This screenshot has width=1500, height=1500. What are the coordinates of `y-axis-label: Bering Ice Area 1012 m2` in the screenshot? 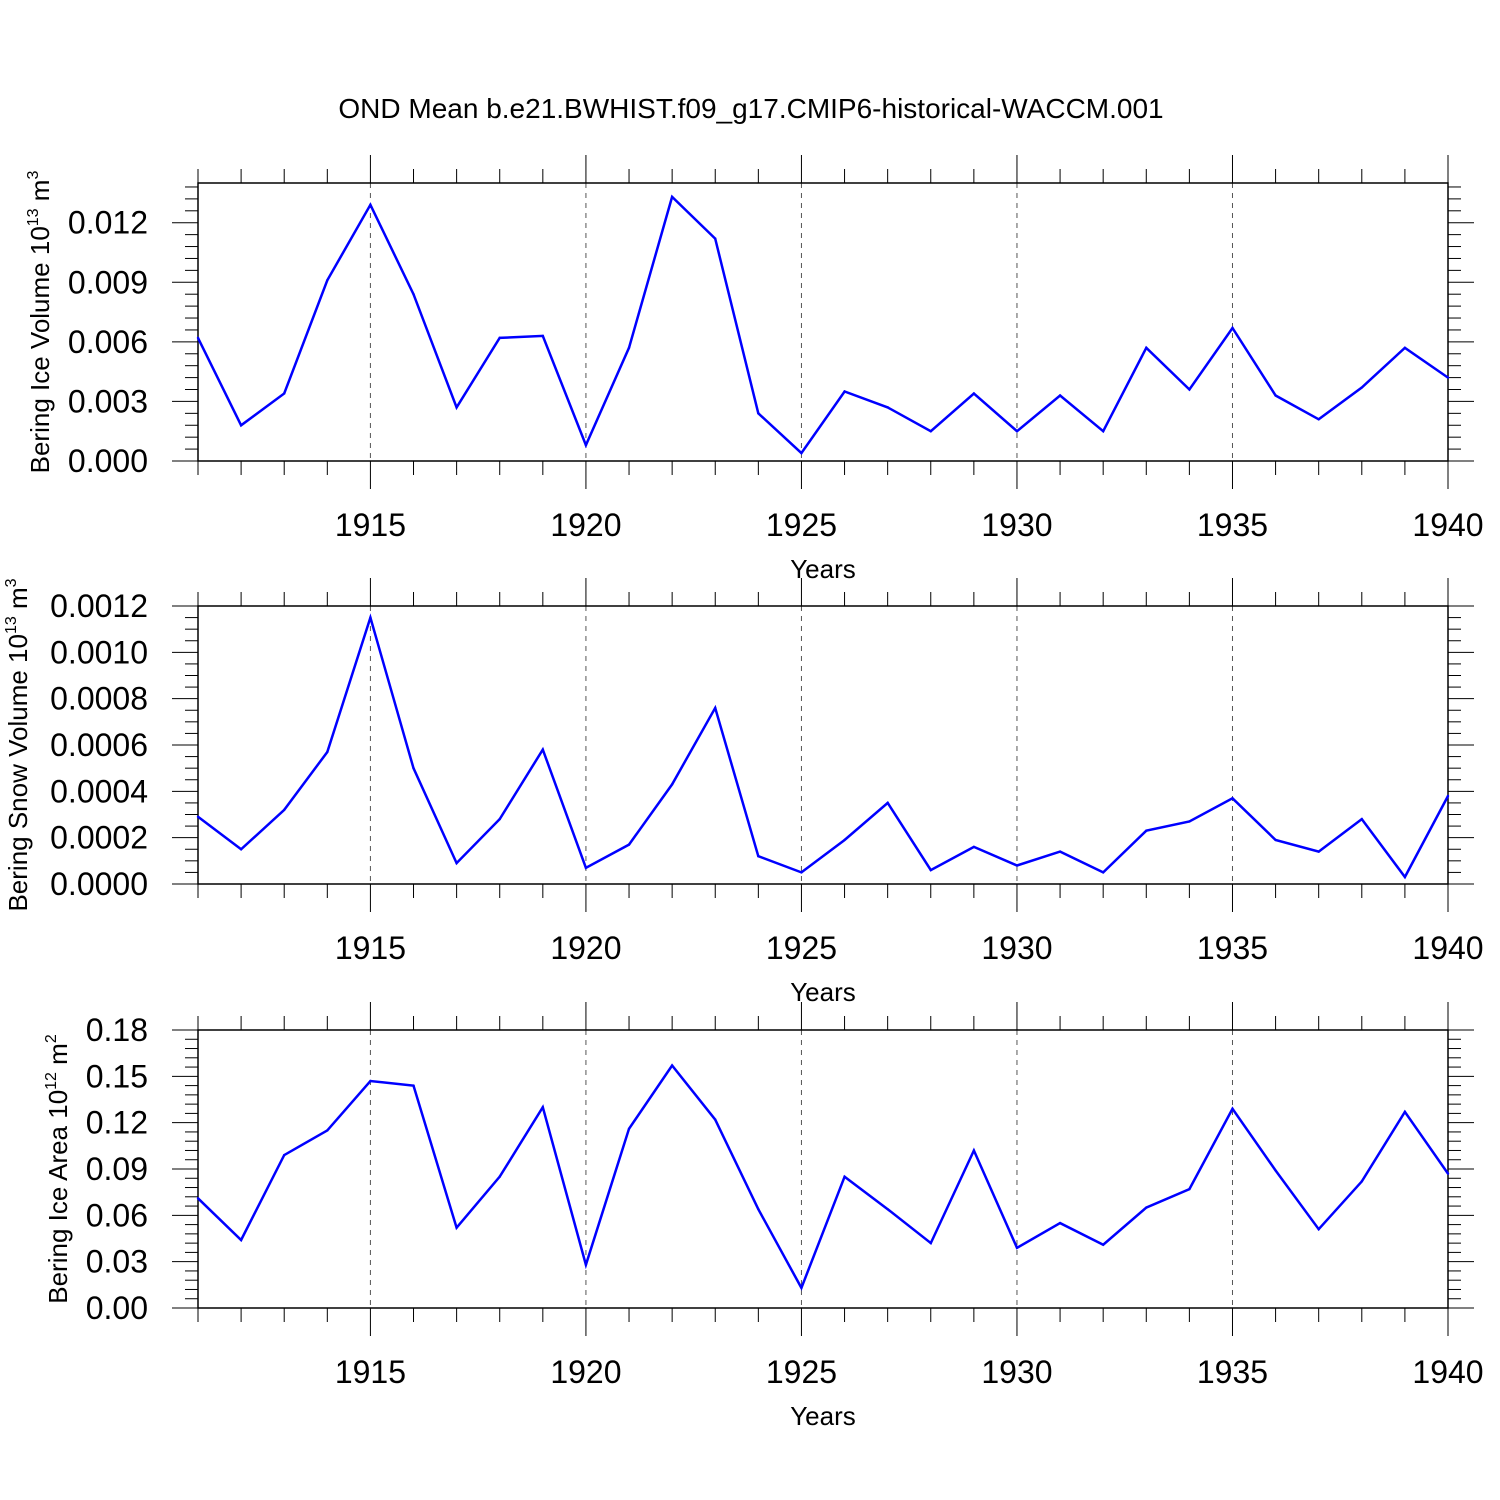 It's located at (58, 1169).